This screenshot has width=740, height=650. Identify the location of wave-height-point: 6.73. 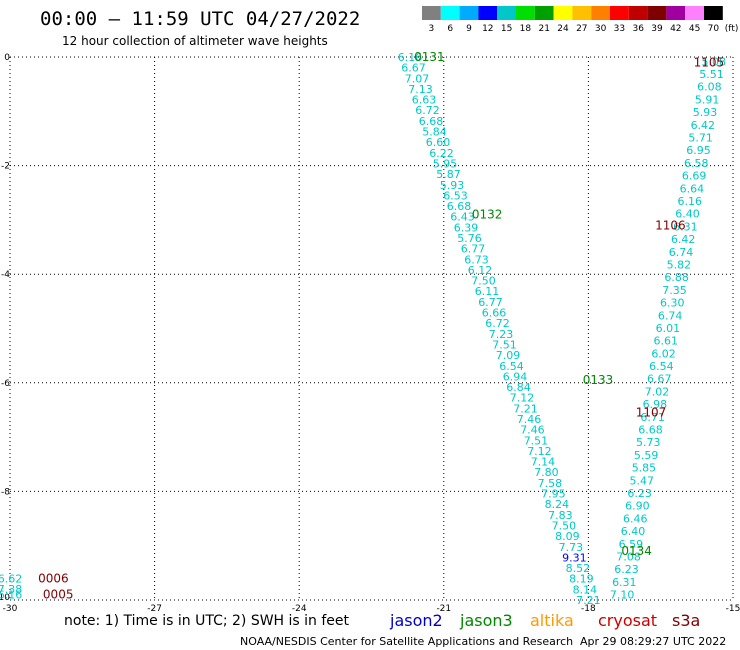
(476, 259).